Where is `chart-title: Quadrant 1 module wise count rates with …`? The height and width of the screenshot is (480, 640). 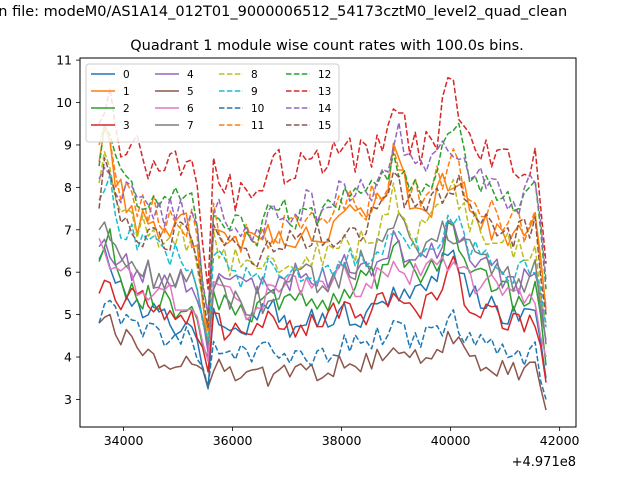
chart-title: Quadrant 1 module wise count rates with … is located at coordinates (327, 46).